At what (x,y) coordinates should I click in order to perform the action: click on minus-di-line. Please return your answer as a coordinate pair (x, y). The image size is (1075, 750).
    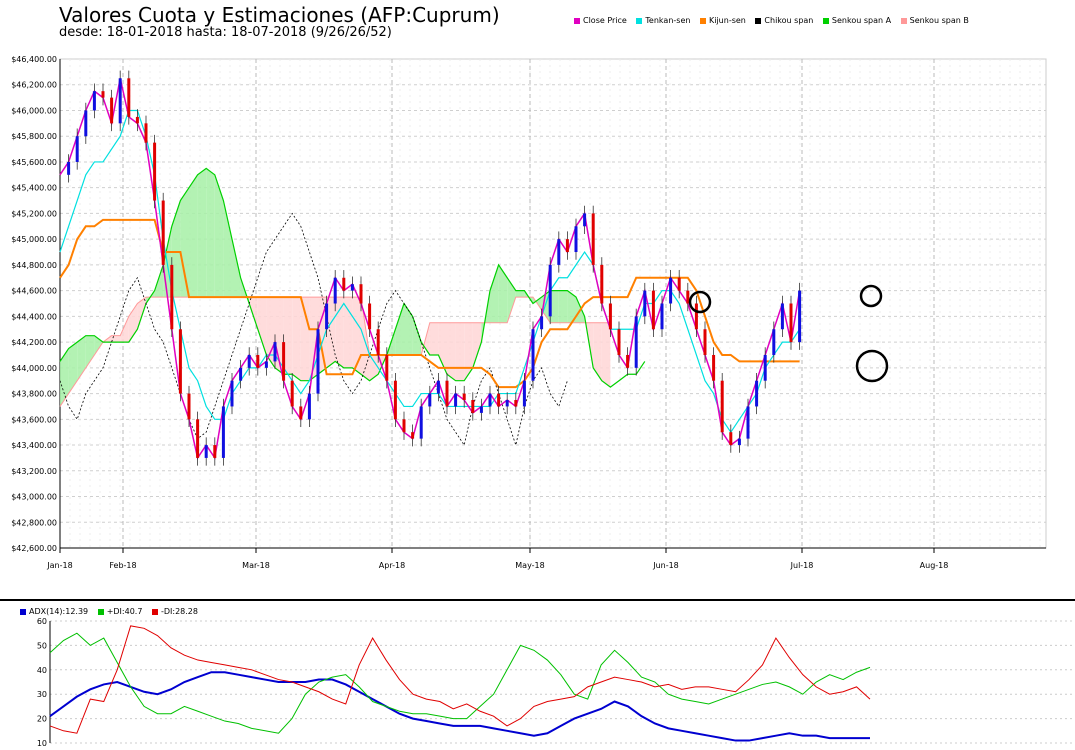
    Looking at the image, I should click on (460, 679).